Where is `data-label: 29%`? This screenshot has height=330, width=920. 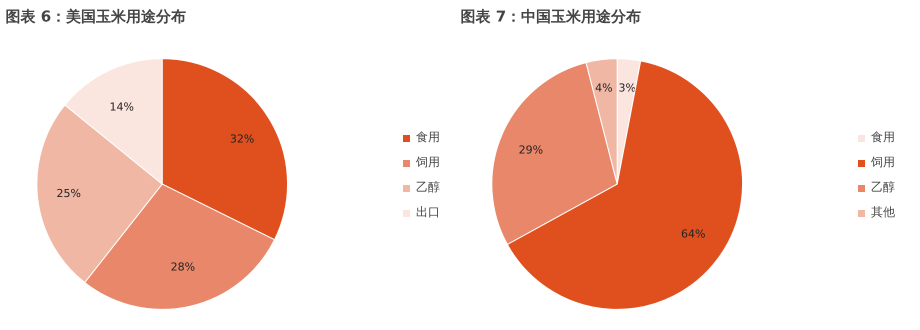
data-label: 29% is located at coordinates (531, 150).